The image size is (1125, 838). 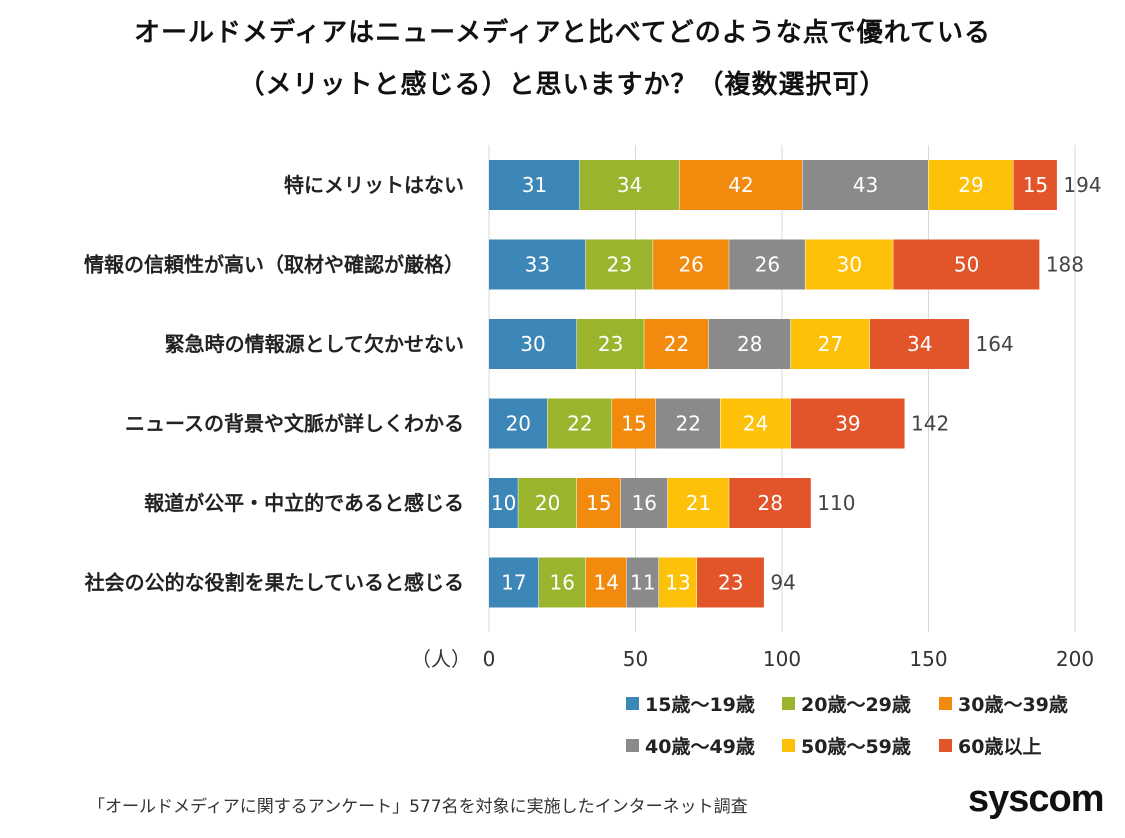 I want to click on x-tick-label: 150, so click(x=928, y=659).